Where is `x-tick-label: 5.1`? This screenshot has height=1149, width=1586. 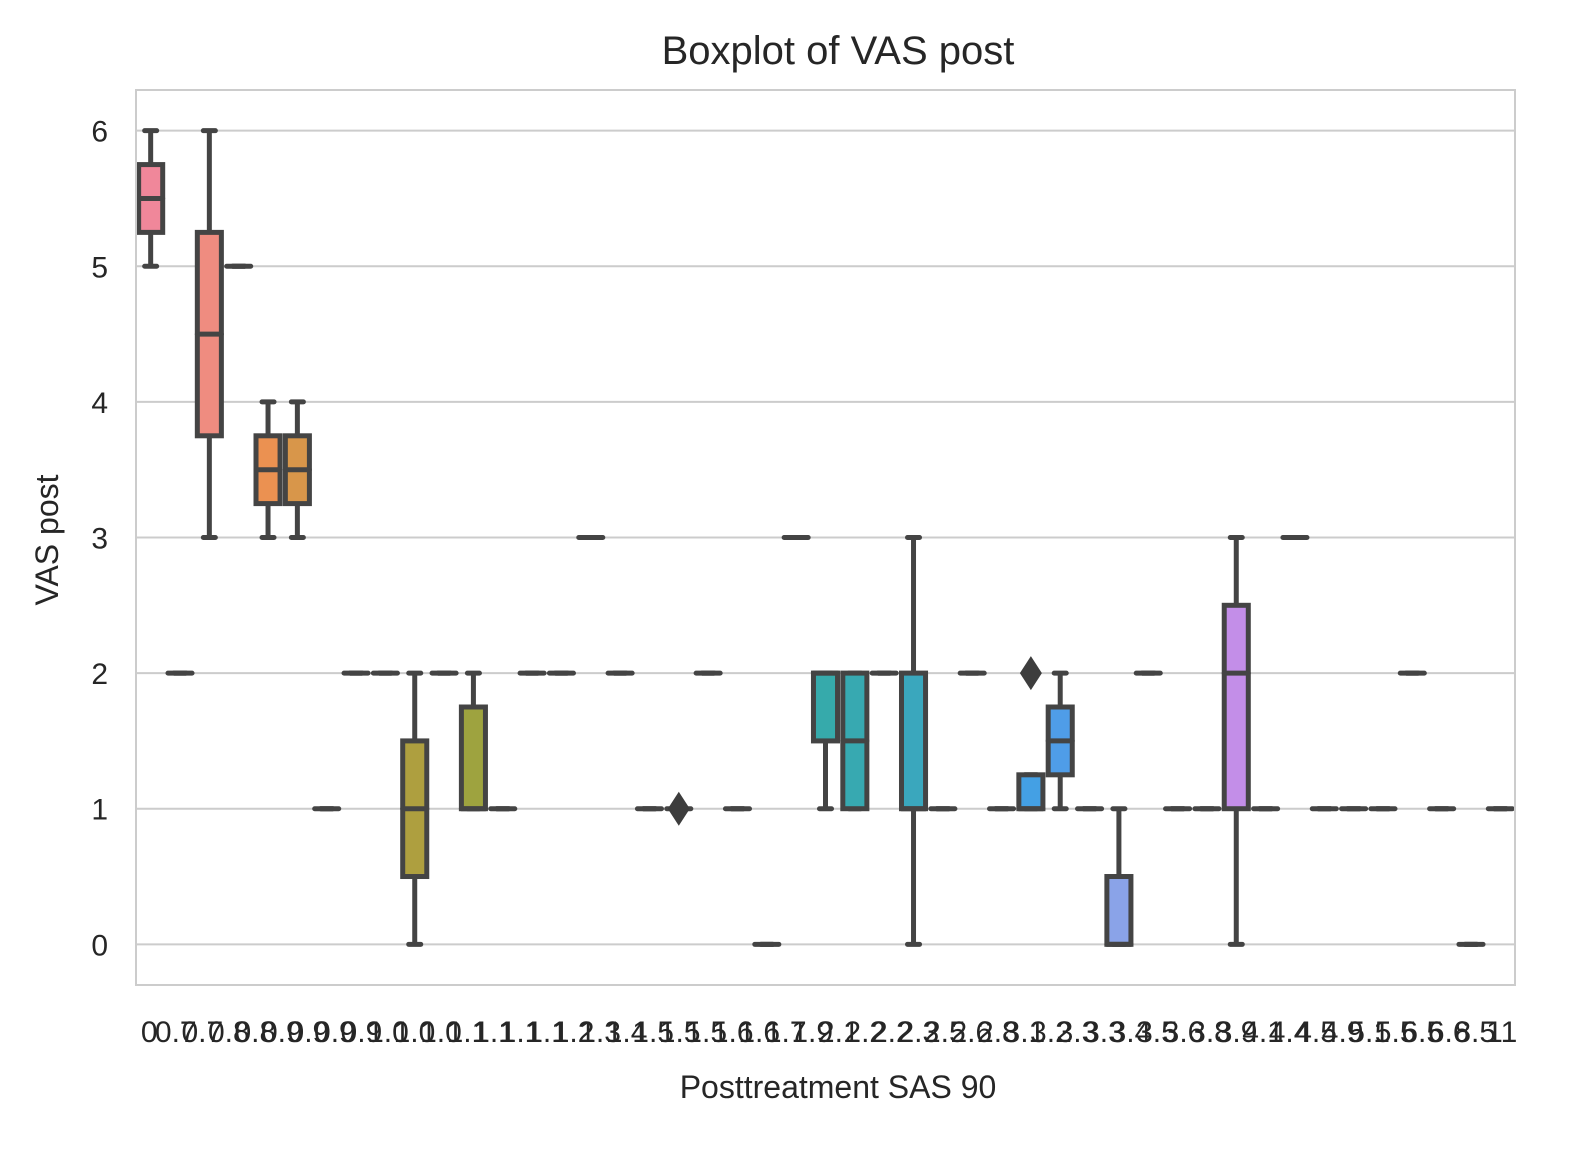
x-tick-label: 5.1 is located at coordinates (1369, 1032).